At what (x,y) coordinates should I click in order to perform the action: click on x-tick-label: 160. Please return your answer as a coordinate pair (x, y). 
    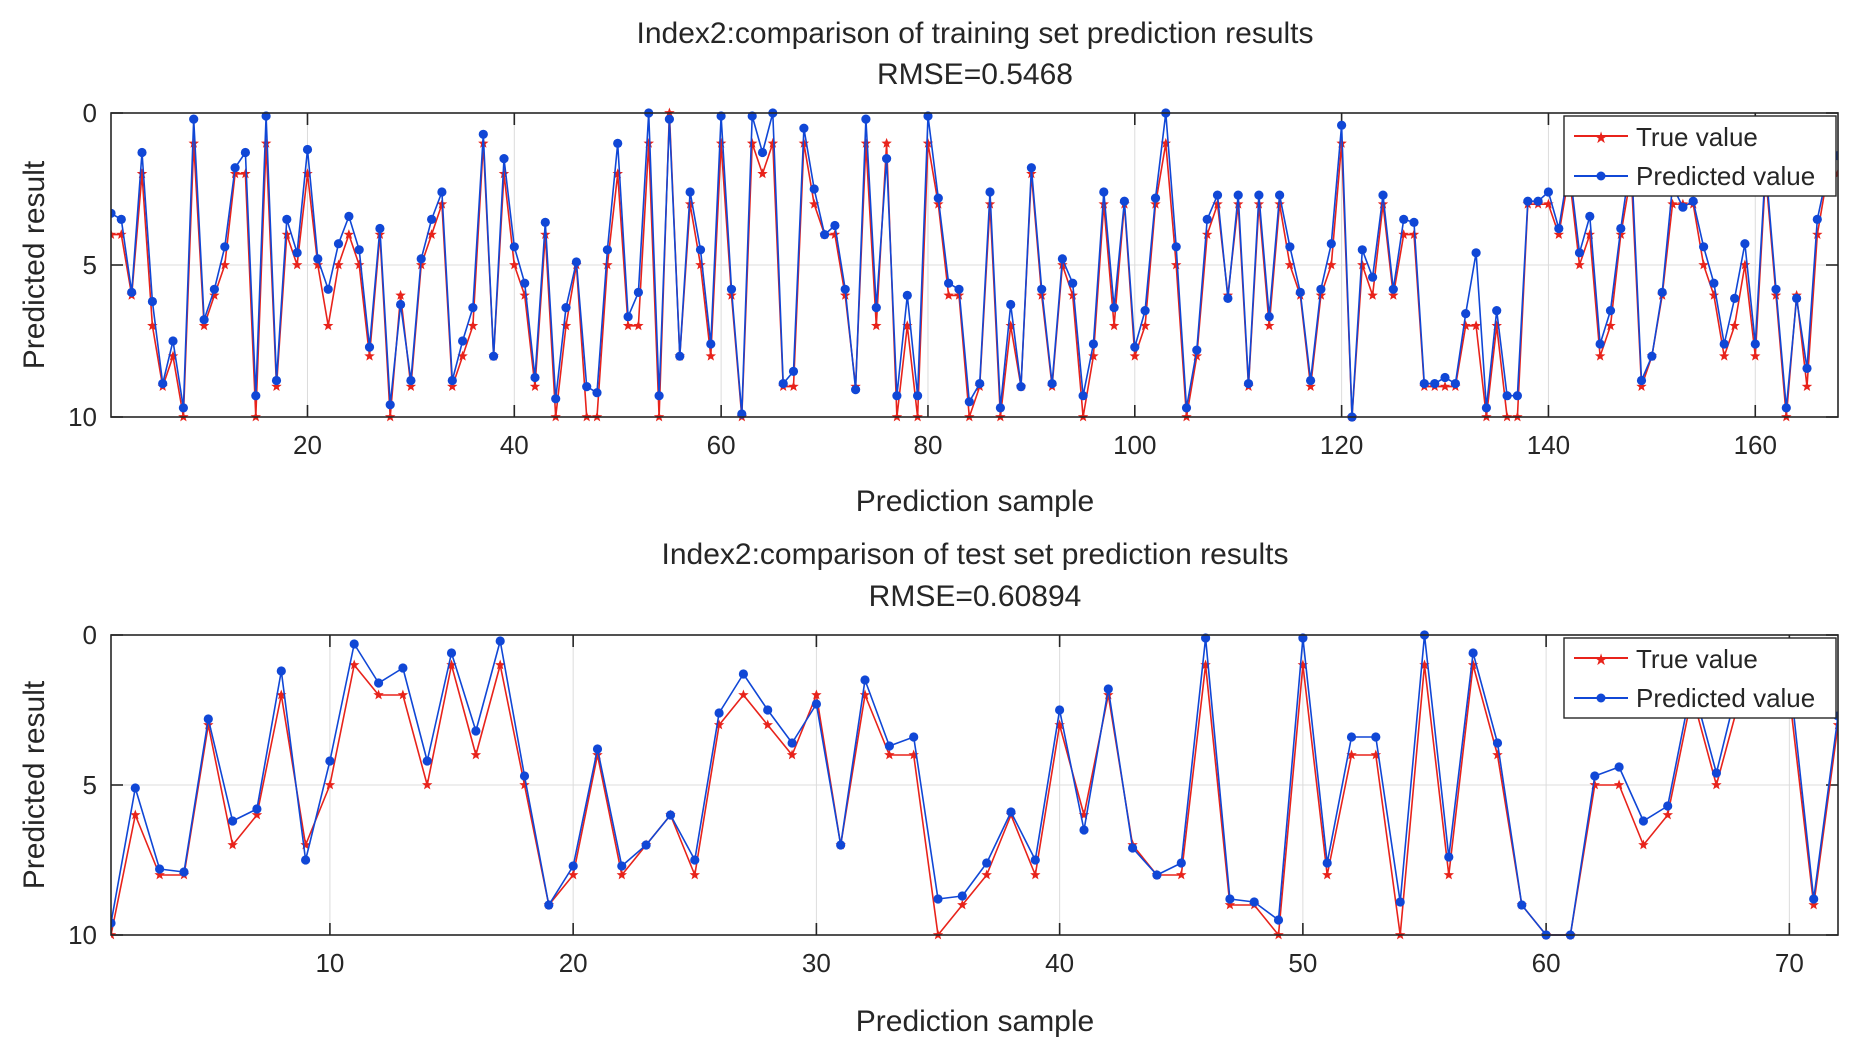
    Looking at the image, I should click on (1755, 445).